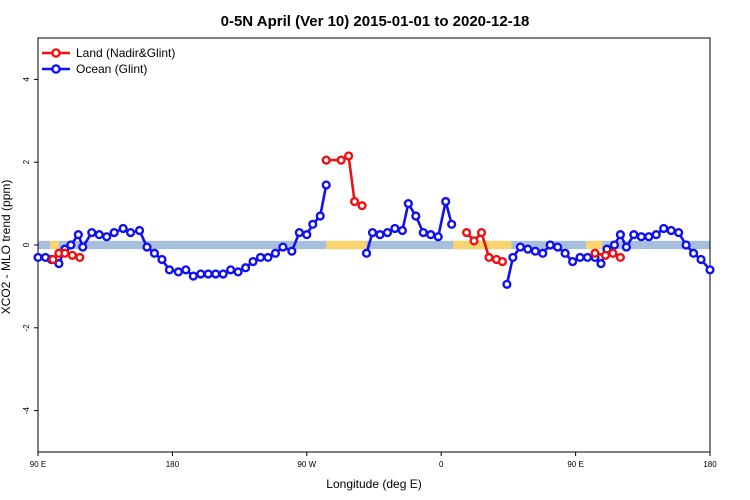 The image size is (750, 500). What do you see at coordinates (441, 464) in the screenshot?
I see `x-tick-label: 0` at bounding box center [441, 464].